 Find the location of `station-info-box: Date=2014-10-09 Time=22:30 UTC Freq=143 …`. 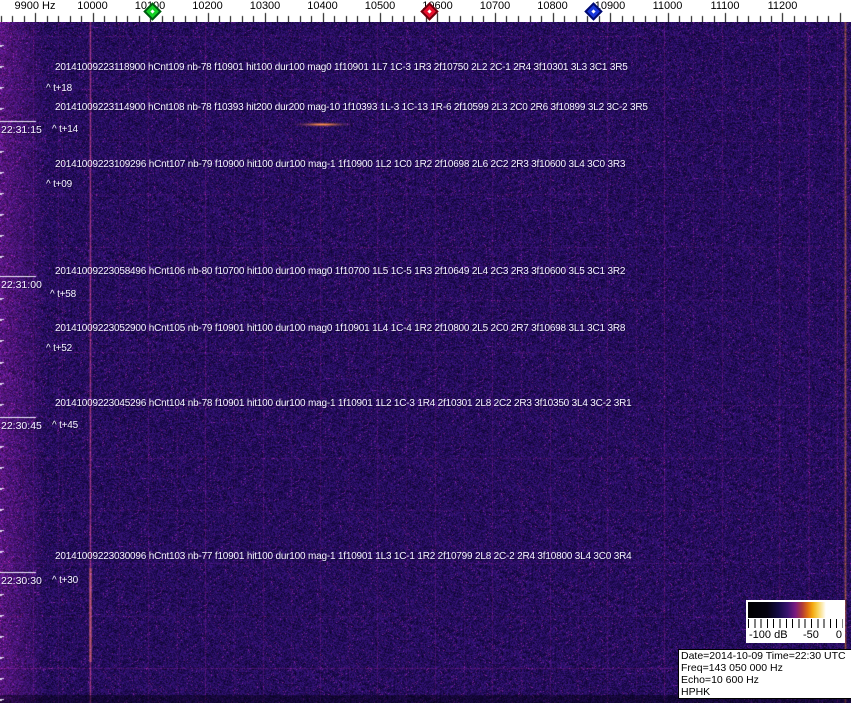

station-info-box: Date=2014-10-09 Time=22:30 UTC Freq=143 … is located at coordinates (764, 674).